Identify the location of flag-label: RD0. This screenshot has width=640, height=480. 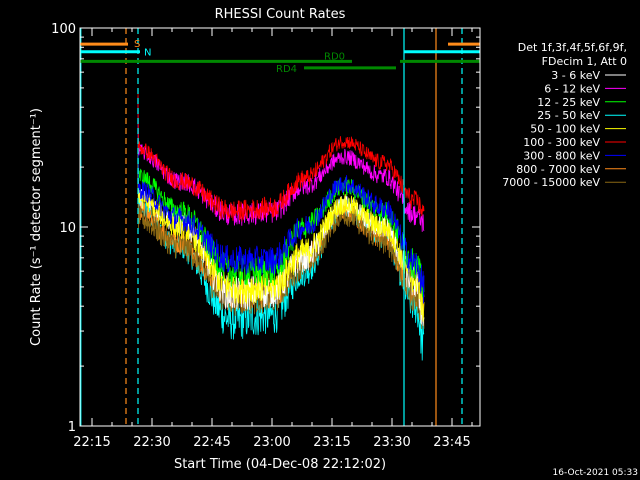
(334, 56).